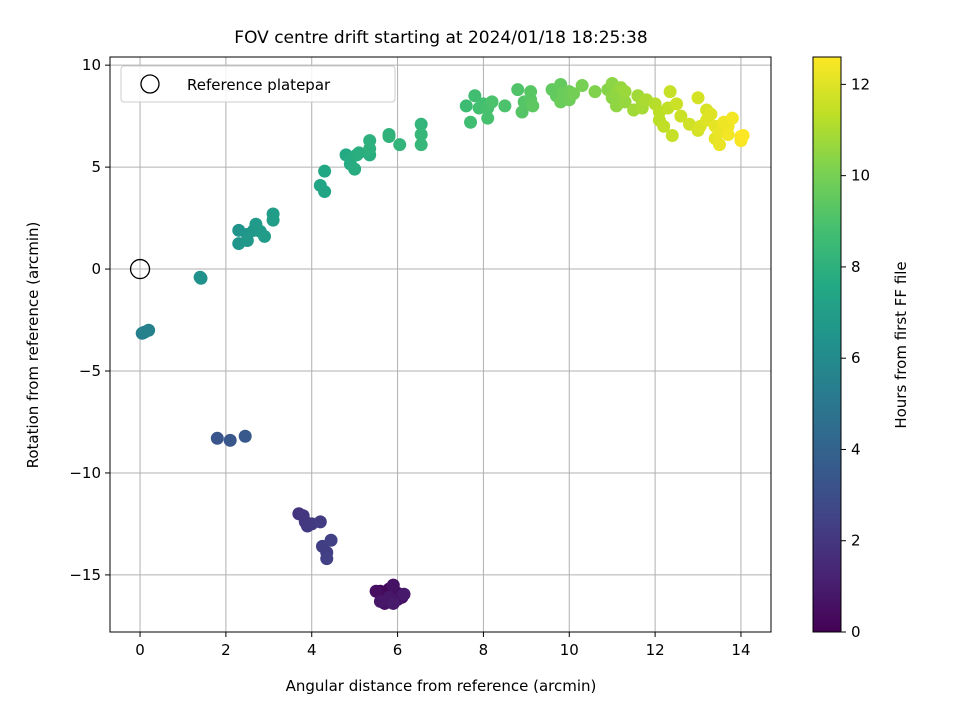 This screenshot has height=720, width=960. I want to click on x-tick-label: 8, so click(484, 650).